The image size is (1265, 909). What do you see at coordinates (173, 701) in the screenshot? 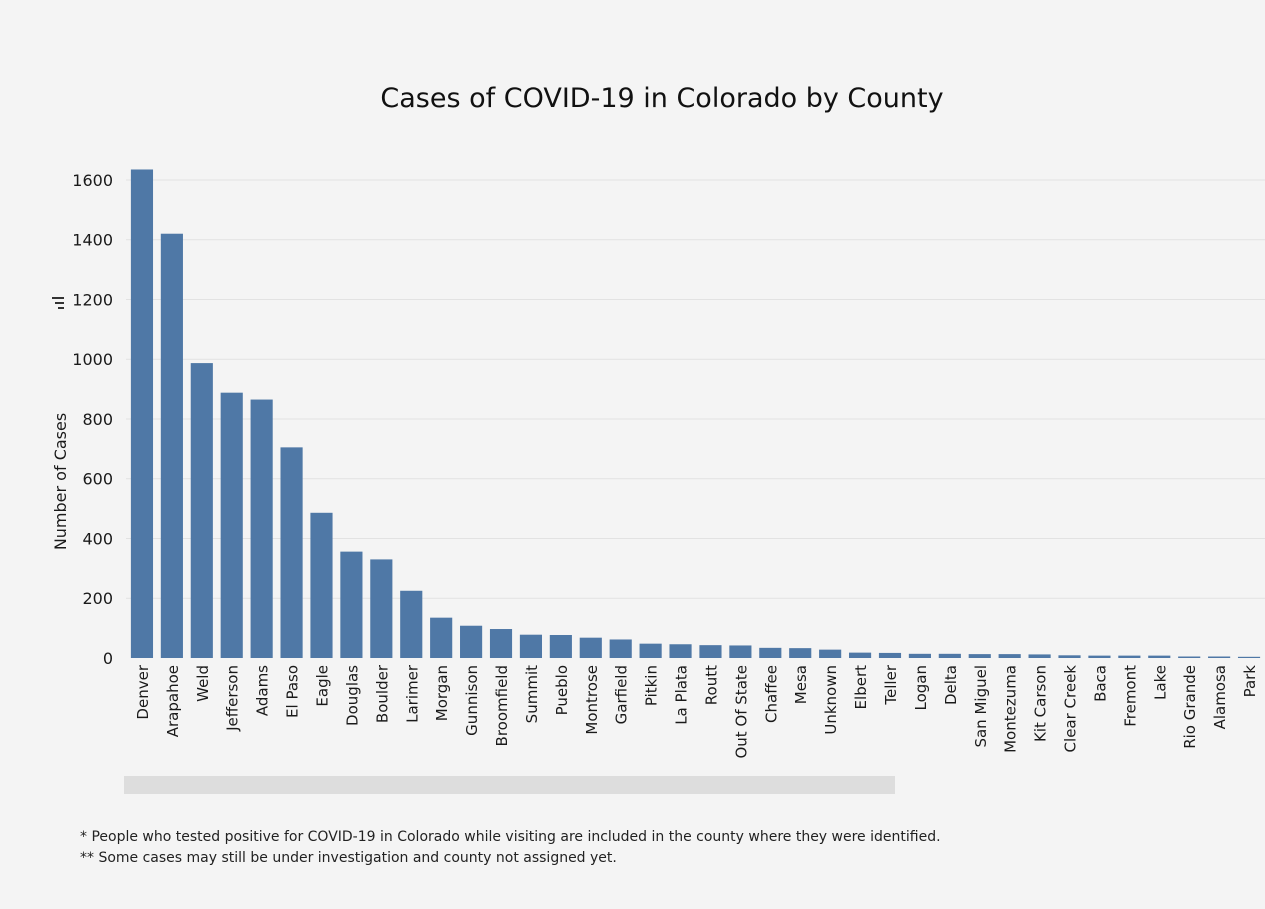
I see `x-tick-label: Arapahoe` at bounding box center [173, 701].